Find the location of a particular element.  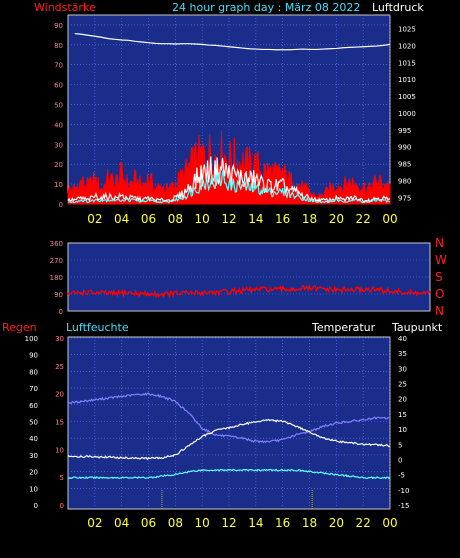

direction-tick: 360 is located at coordinates (56, 244).